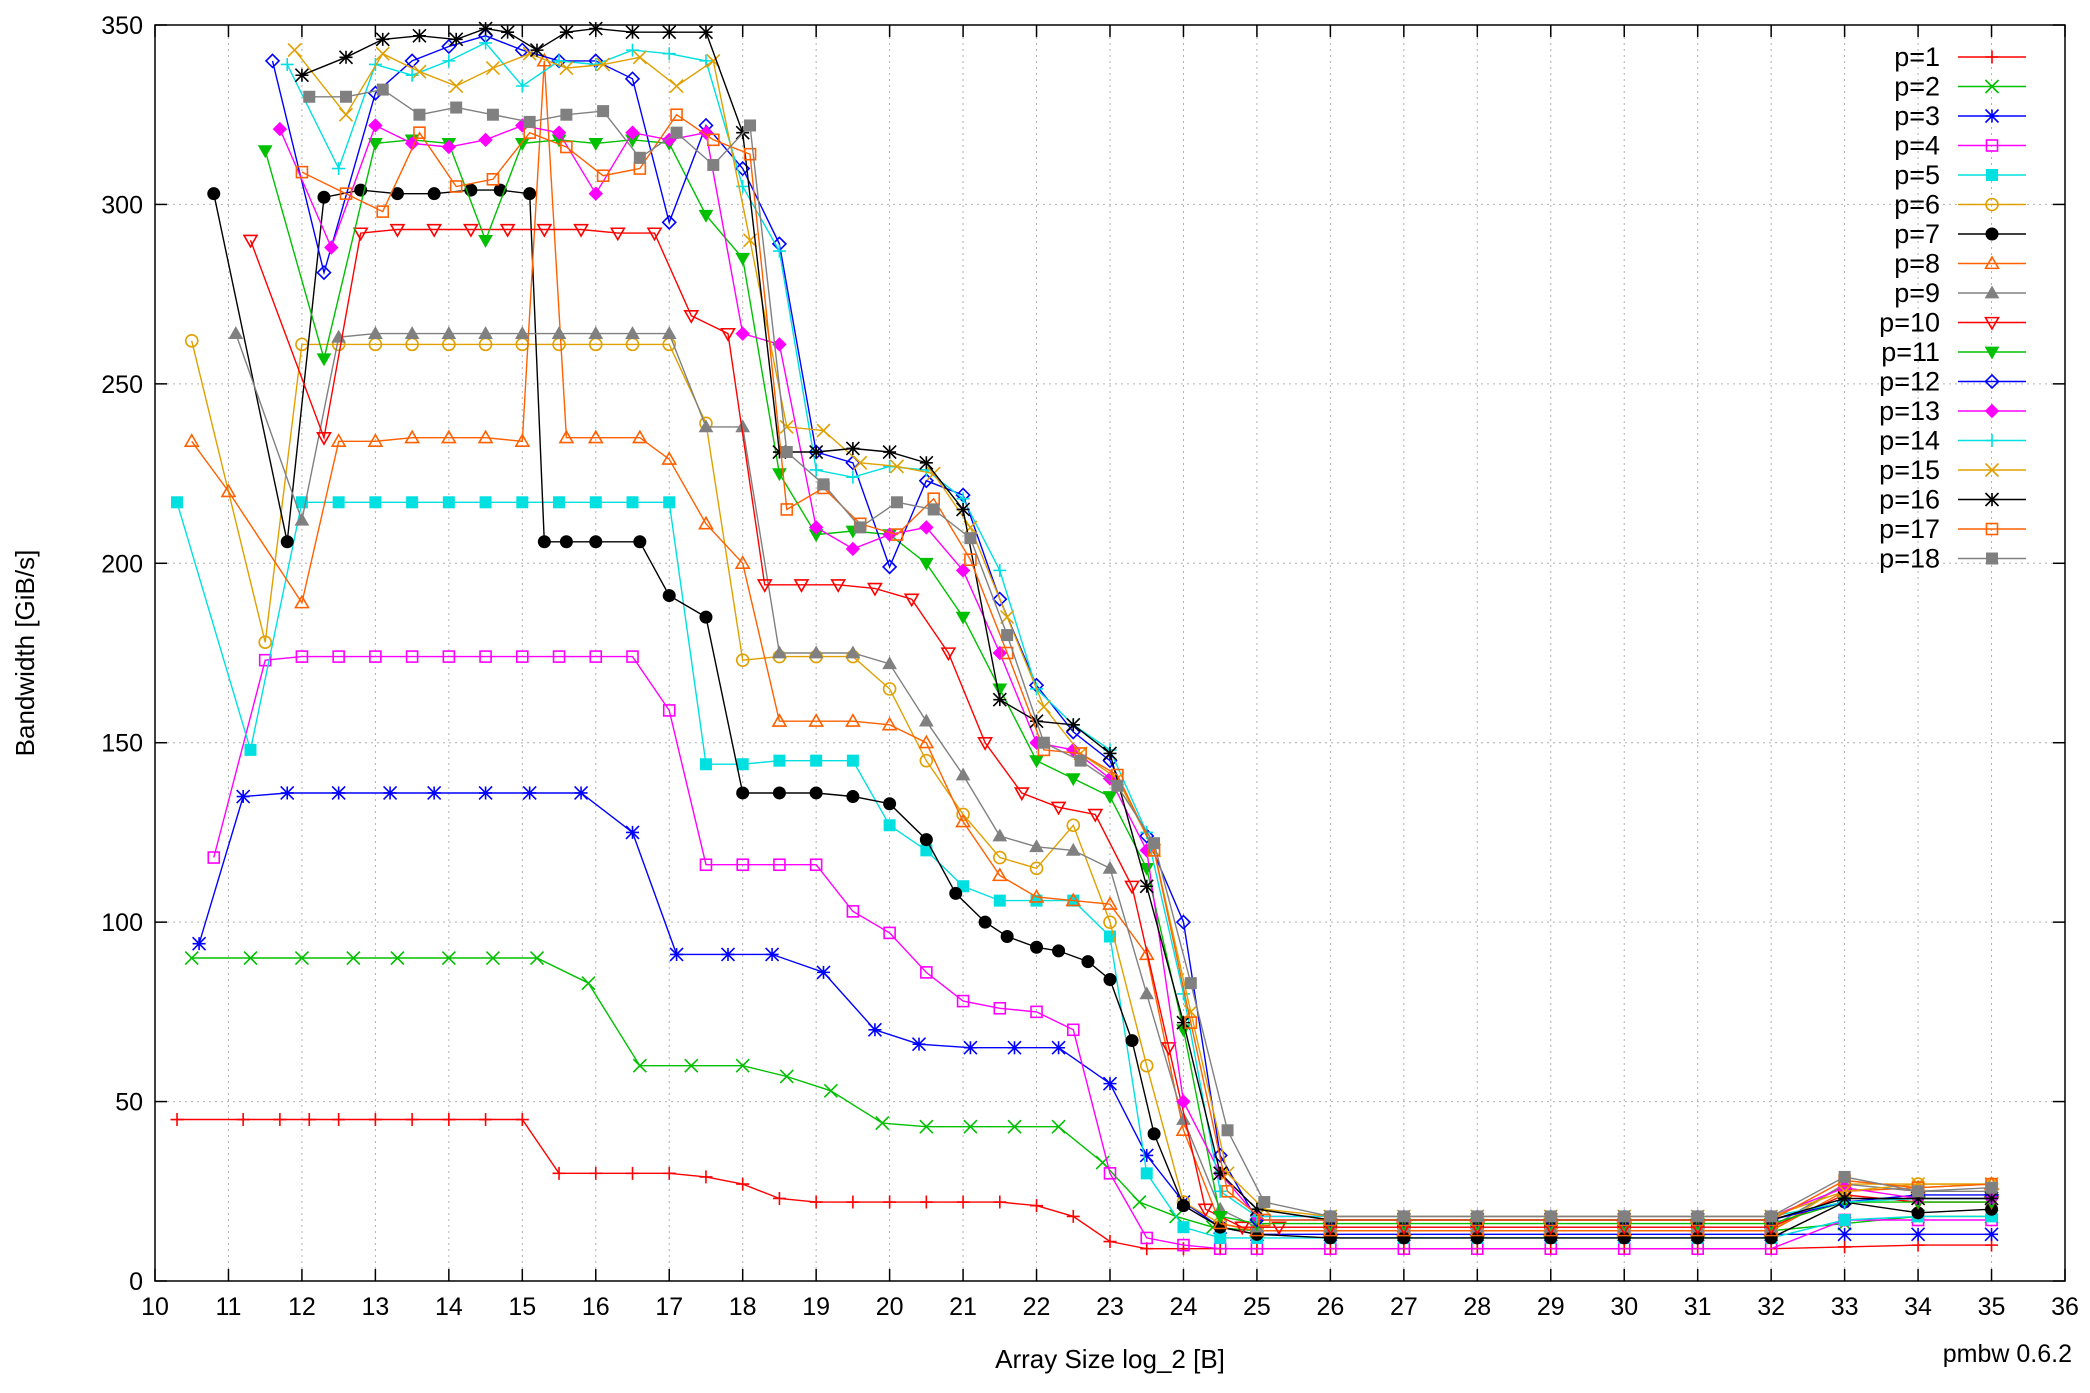  What do you see at coordinates (449, 1307) in the screenshot?
I see `x-tick-label: 14` at bounding box center [449, 1307].